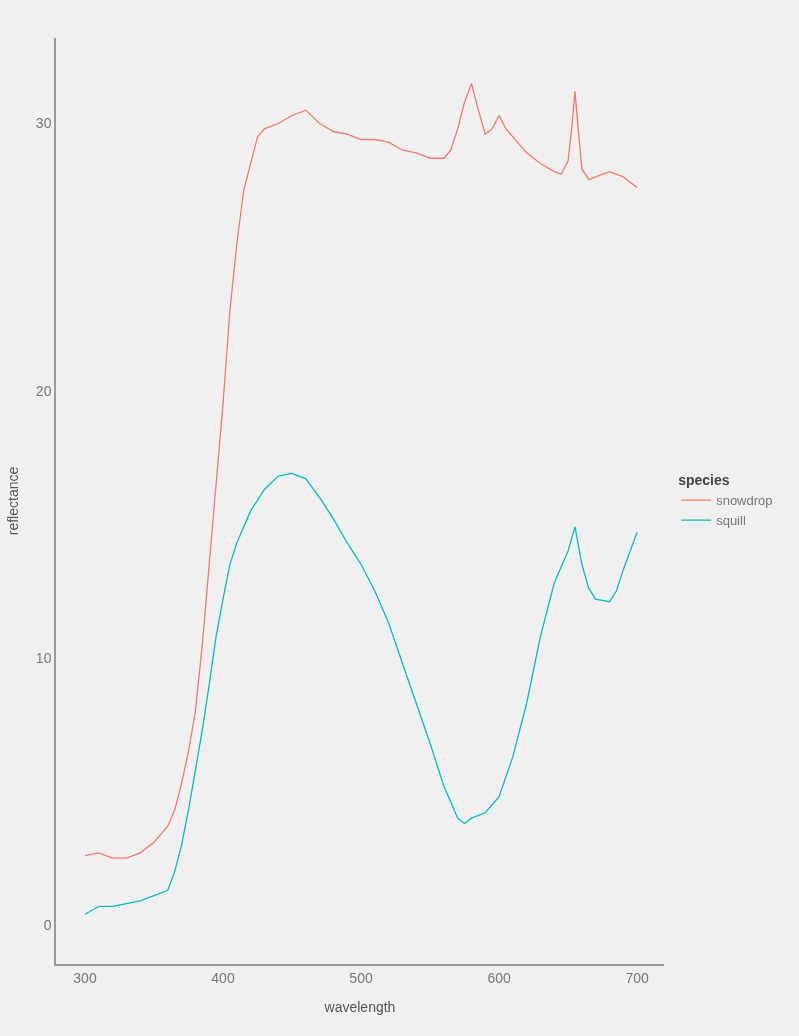 The width and height of the screenshot is (799, 1036). I want to click on x-tick-label: 400, so click(223, 977).